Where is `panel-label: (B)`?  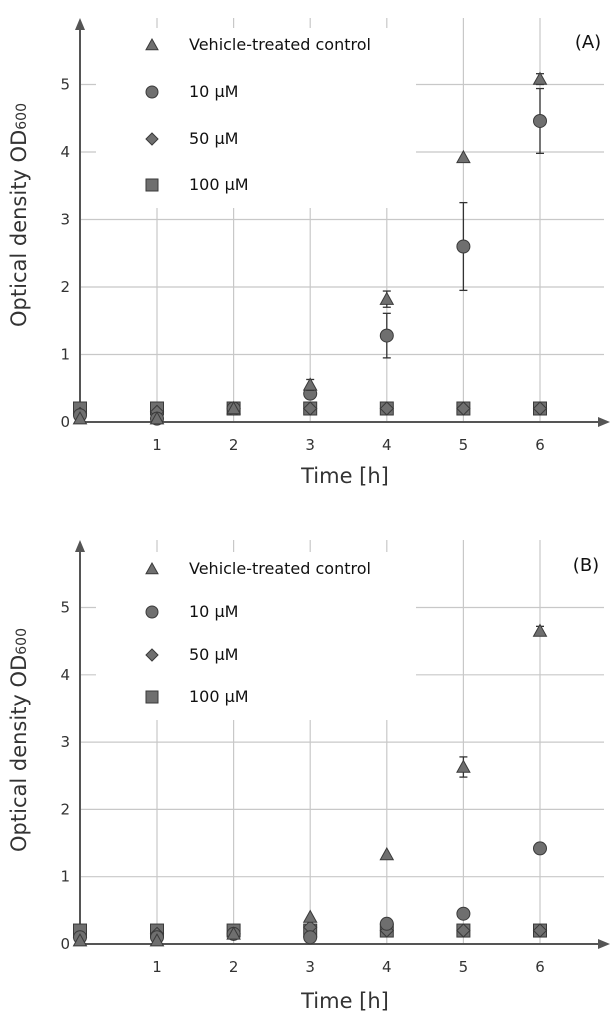
panel-label: (B) is located at coordinates (586, 565).